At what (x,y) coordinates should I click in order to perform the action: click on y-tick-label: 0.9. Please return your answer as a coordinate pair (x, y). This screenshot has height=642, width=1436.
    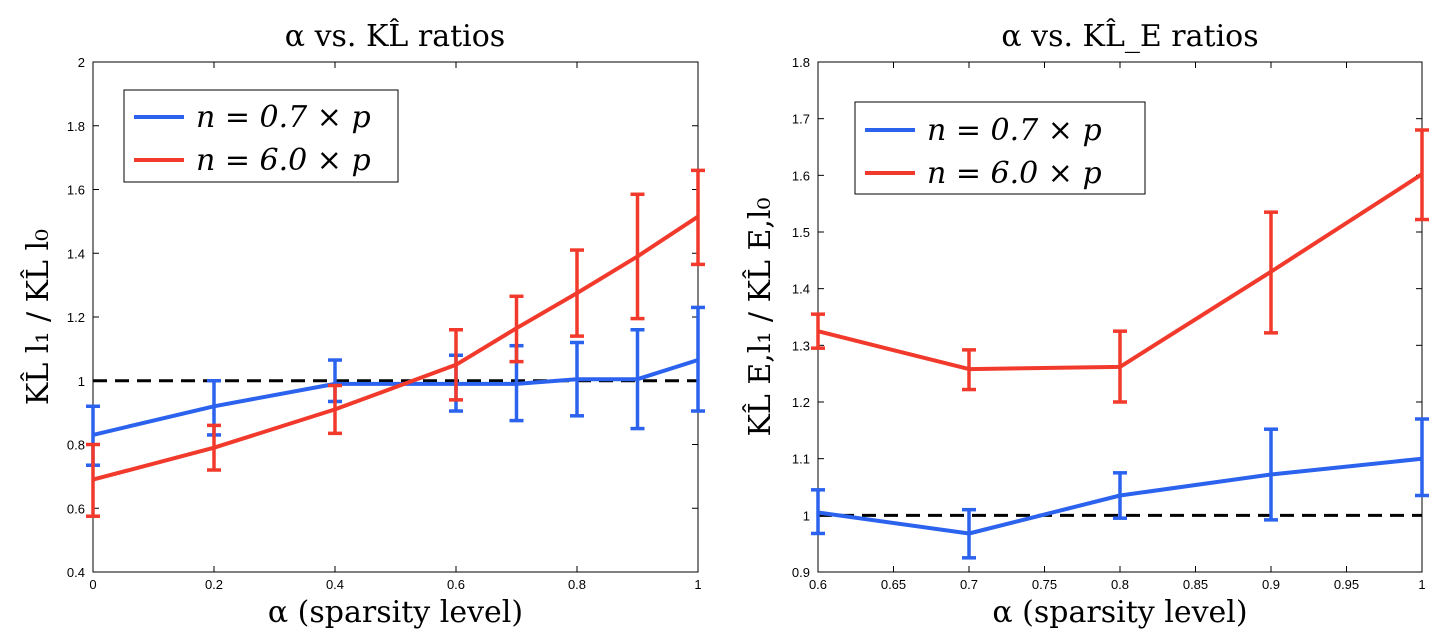
    Looking at the image, I should click on (801, 572).